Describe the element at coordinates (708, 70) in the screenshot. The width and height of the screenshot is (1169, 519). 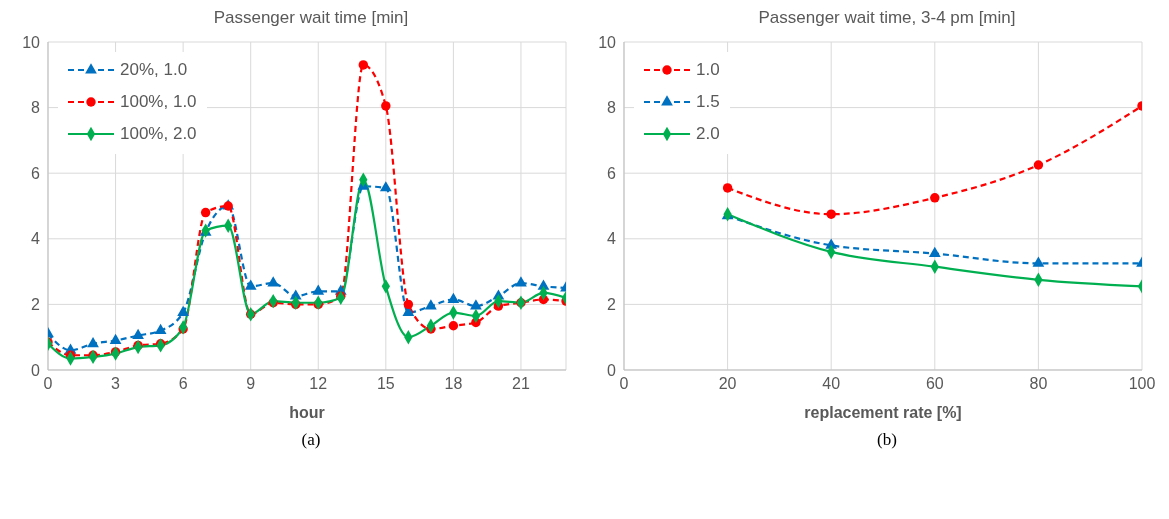
I see `legend-label: 1.0` at that location.